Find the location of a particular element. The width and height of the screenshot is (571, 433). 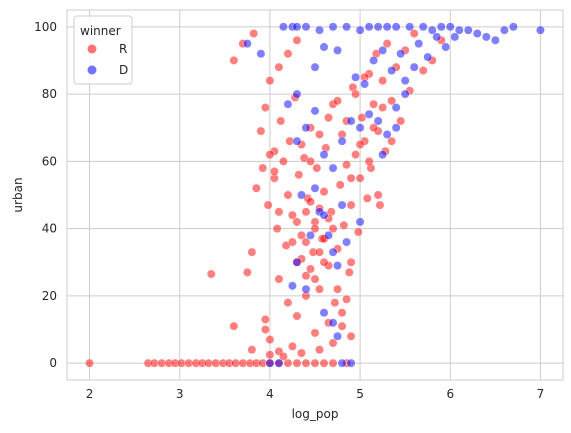

y-tick-label: 60 is located at coordinates (49, 161).